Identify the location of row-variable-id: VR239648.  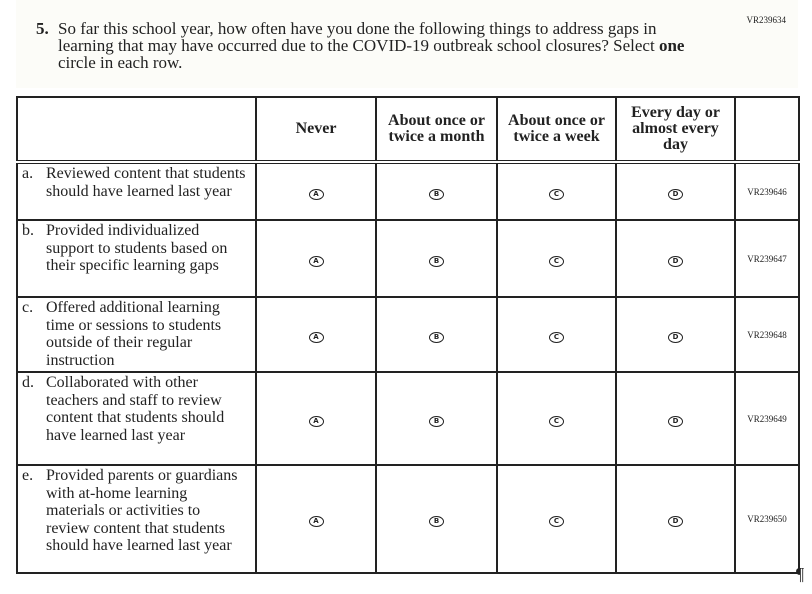
(767, 334).